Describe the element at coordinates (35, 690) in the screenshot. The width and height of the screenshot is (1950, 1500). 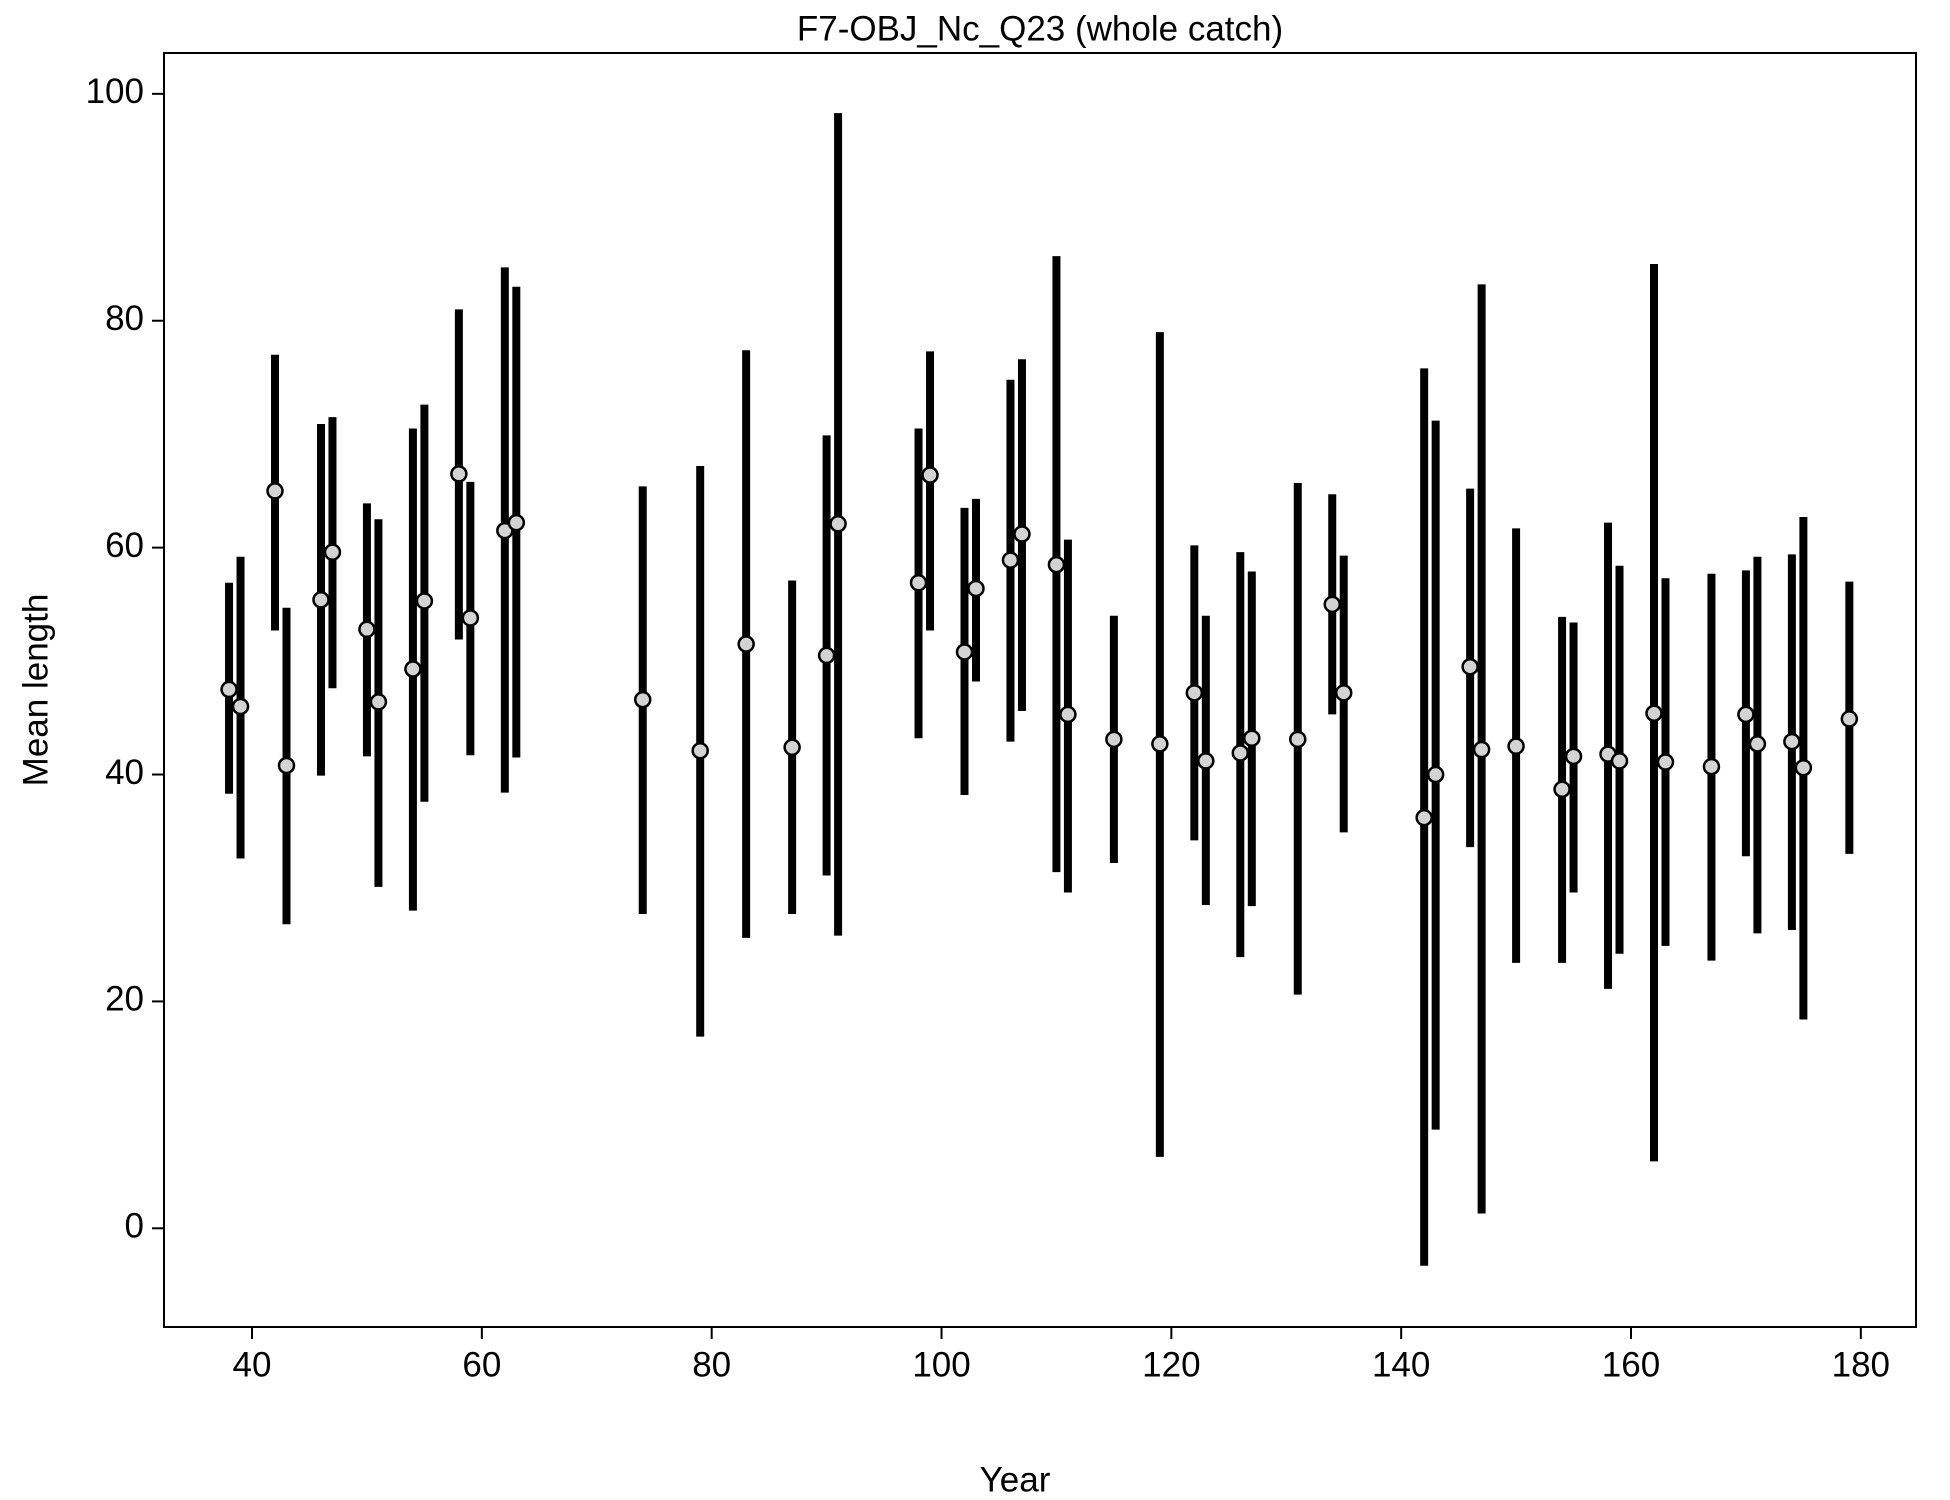
I see `y-axis-label: Mean length` at that location.